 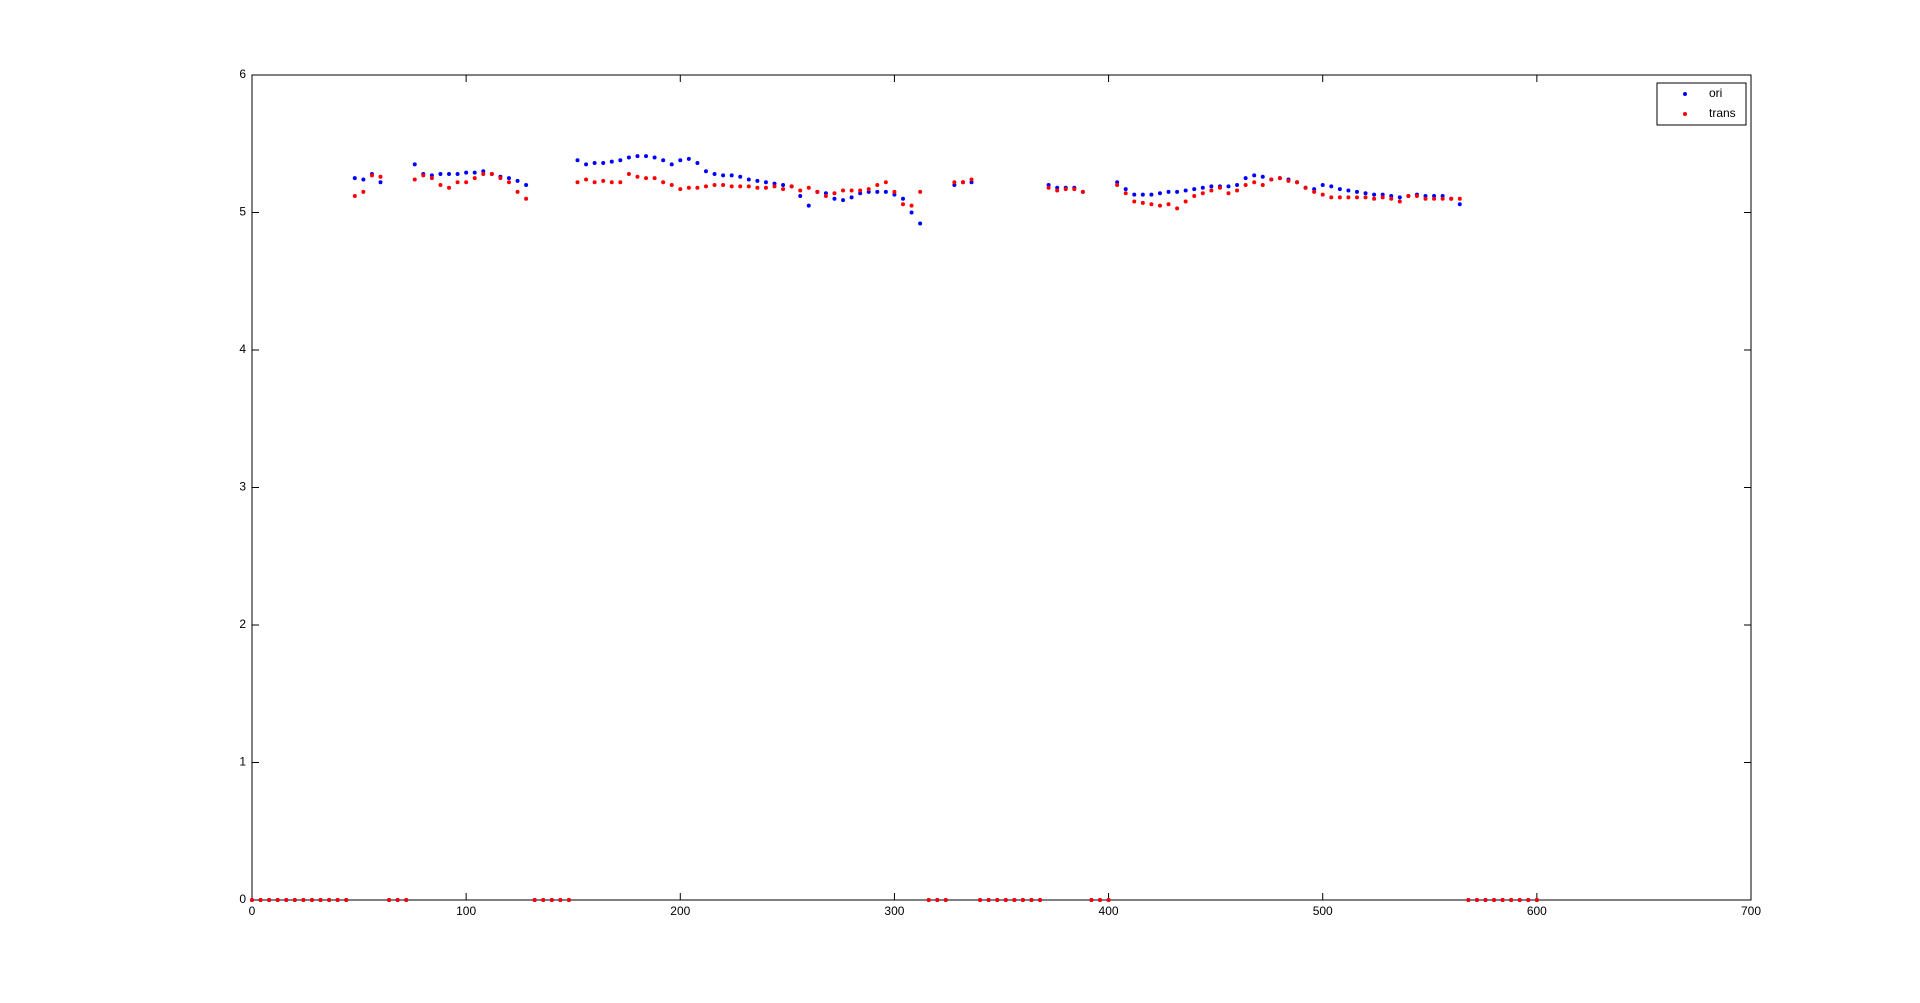 What do you see at coordinates (894, 911) in the screenshot?
I see `x-tick-label: 300` at bounding box center [894, 911].